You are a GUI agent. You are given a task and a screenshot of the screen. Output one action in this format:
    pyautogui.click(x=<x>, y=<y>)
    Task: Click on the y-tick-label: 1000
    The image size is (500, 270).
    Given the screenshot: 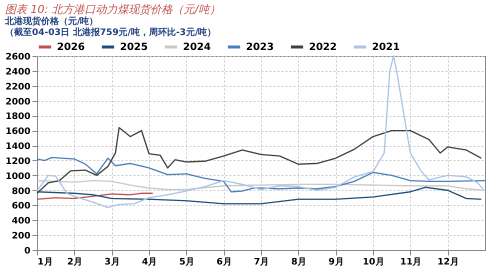 What is the action you would take?
    pyautogui.click(x=17, y=177)
    